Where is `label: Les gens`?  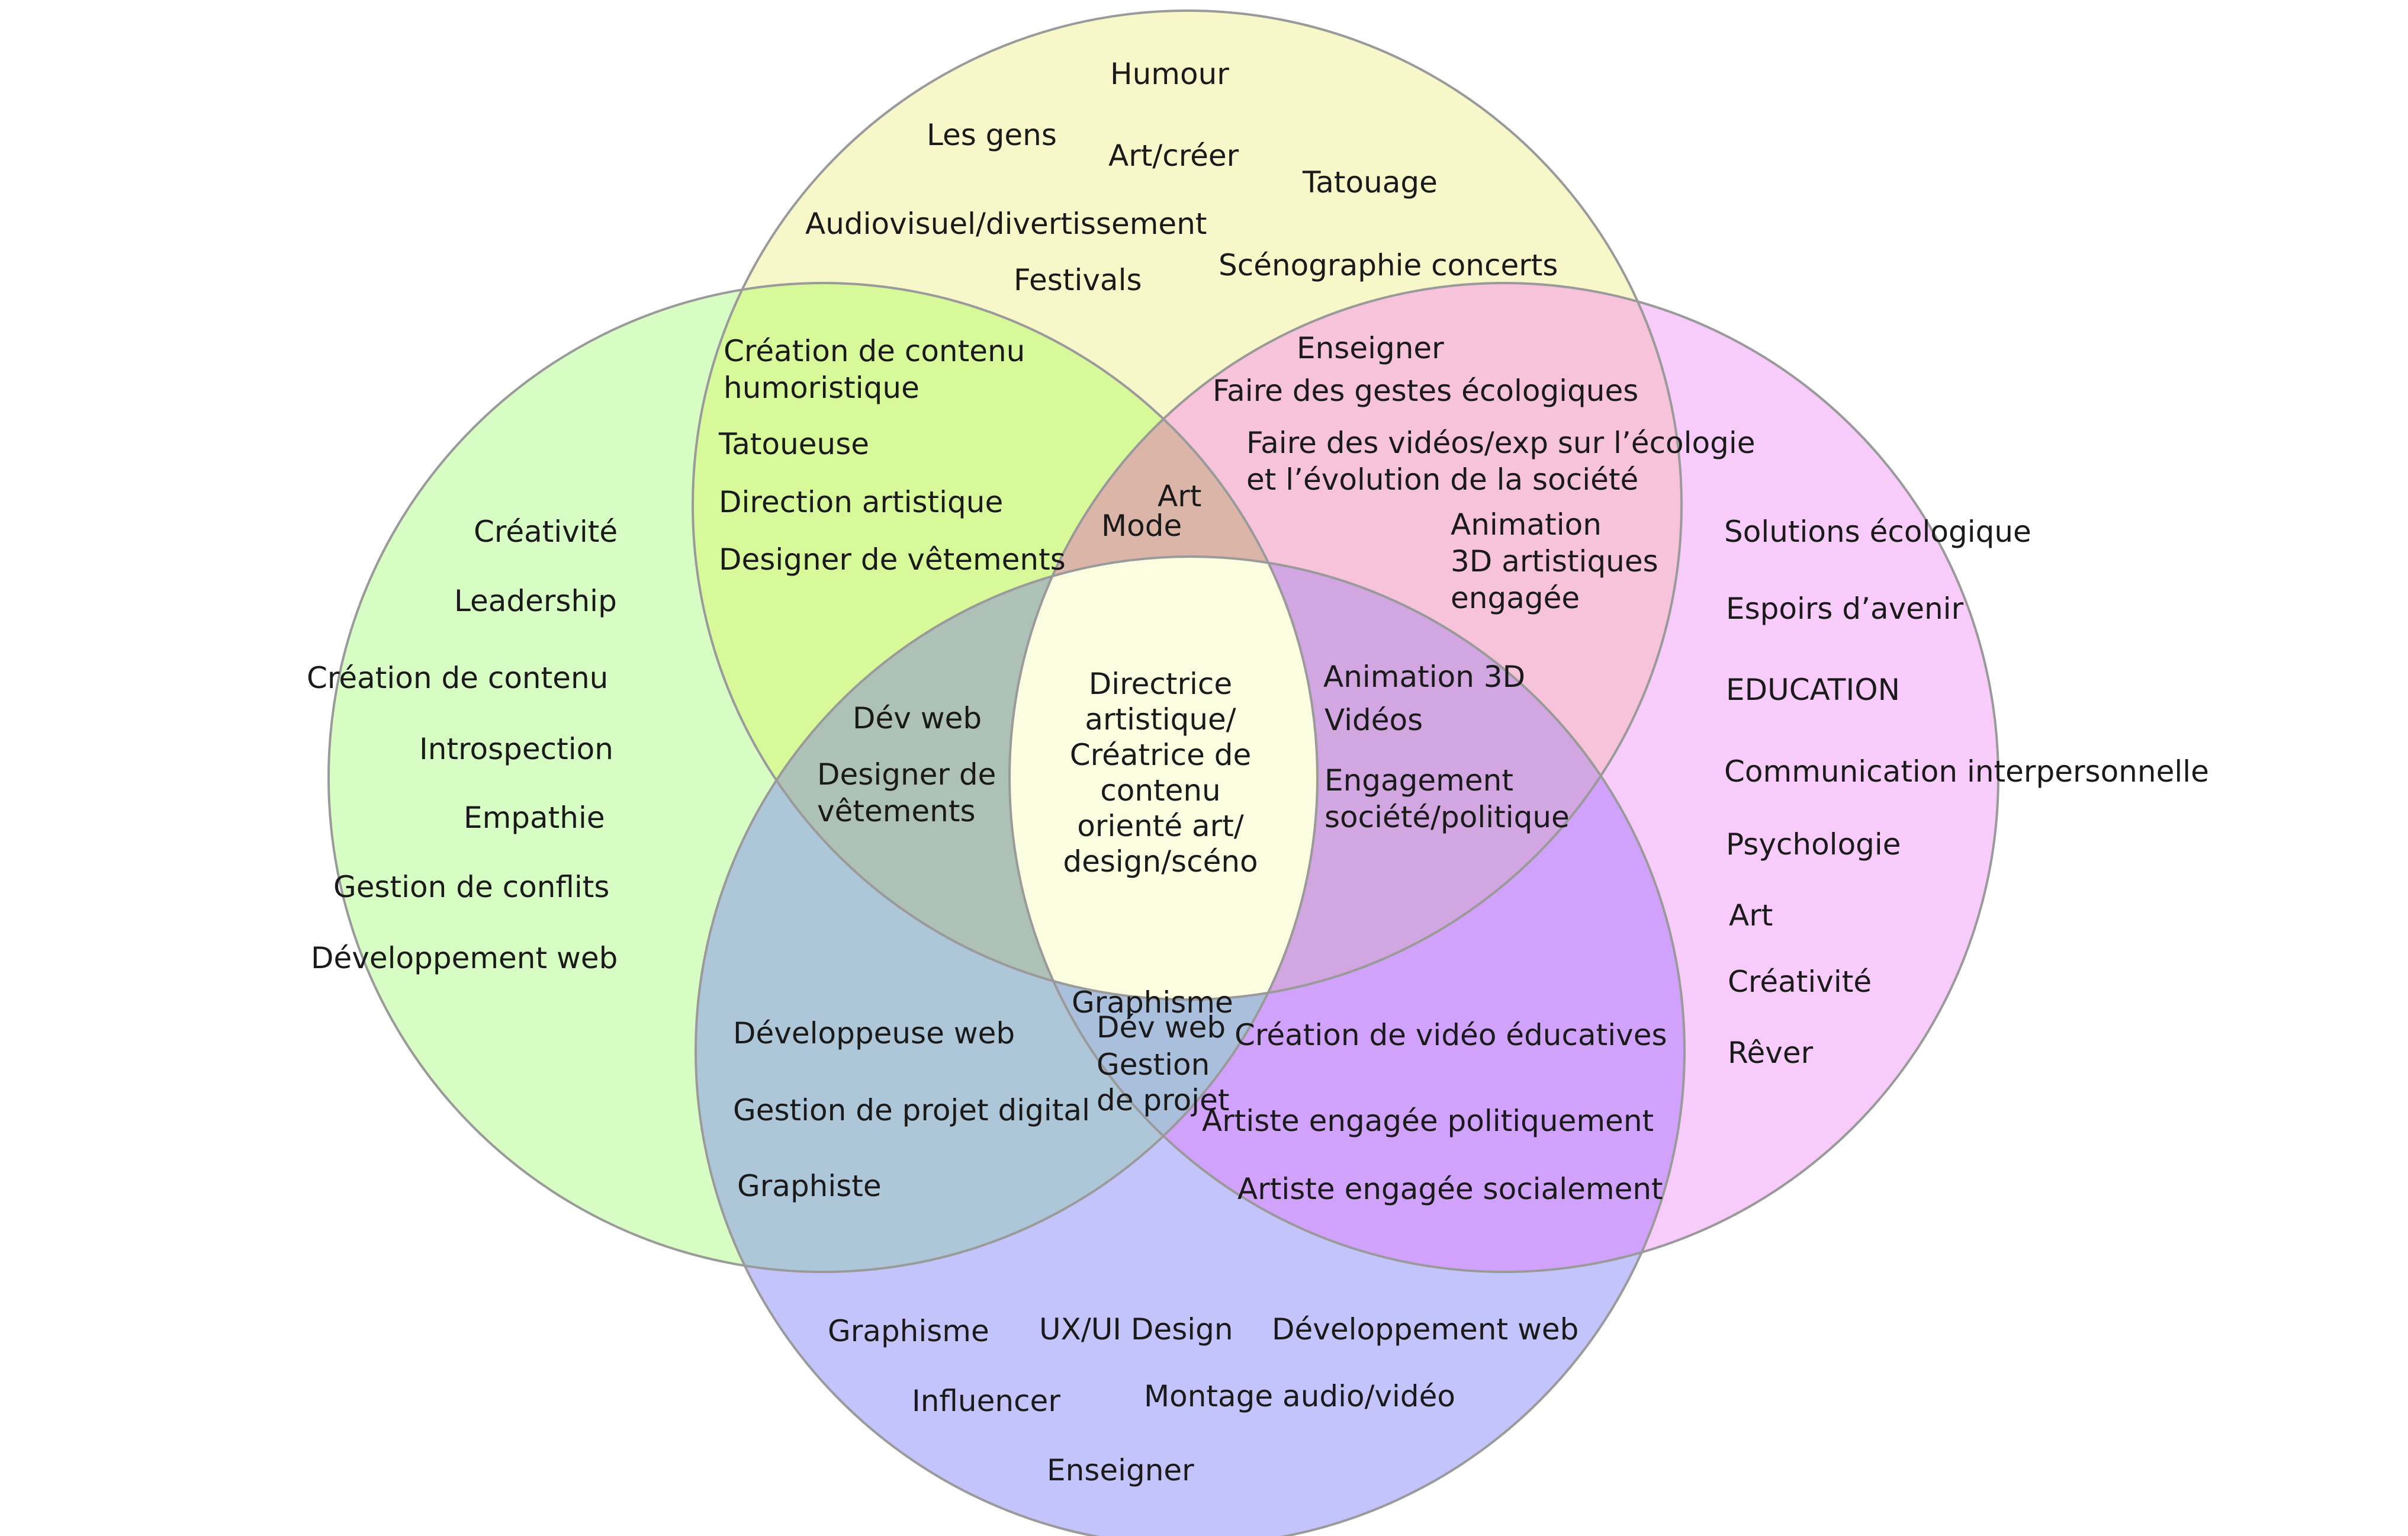
label: Les gens is located at coordinates (992, 135).